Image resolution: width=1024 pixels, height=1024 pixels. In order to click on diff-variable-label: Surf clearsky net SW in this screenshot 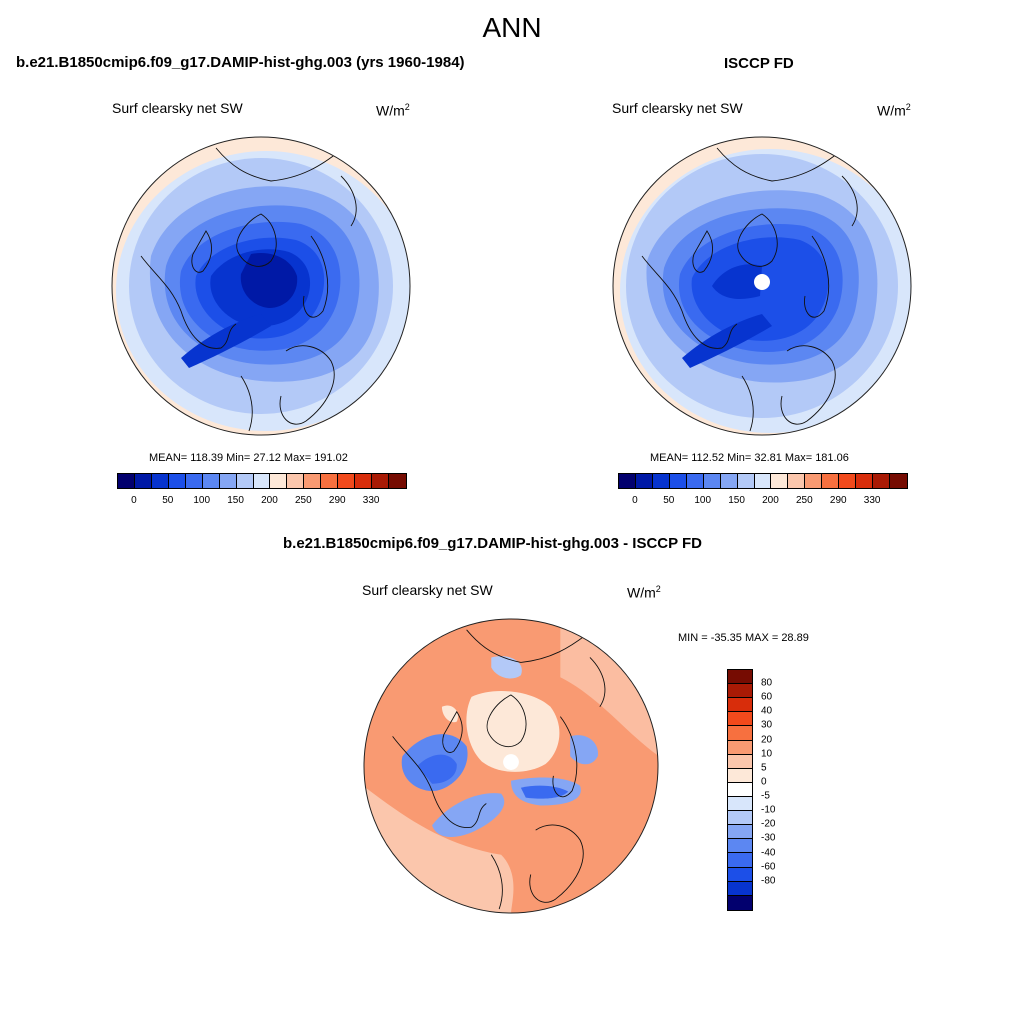, I will do `click(427, 590)`.